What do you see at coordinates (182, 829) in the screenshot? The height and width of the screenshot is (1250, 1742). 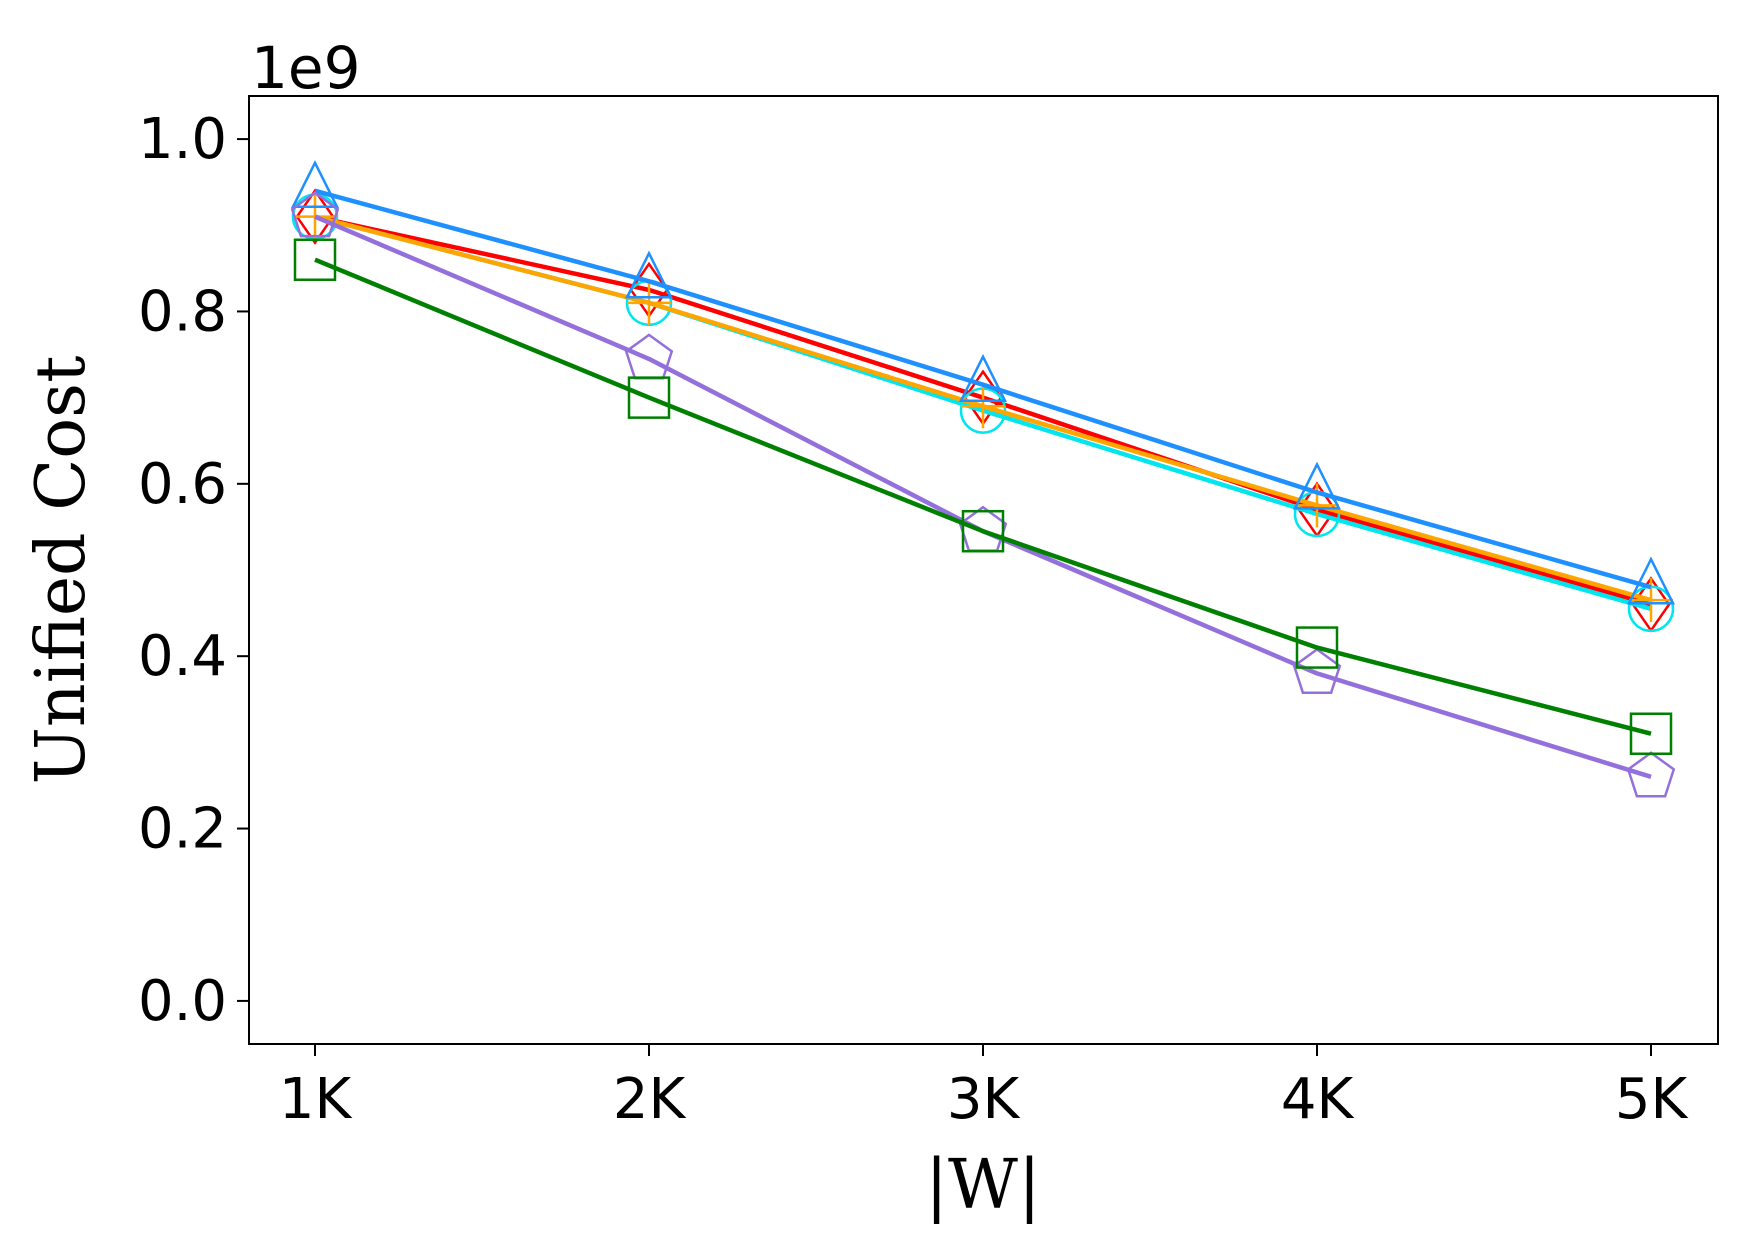 I see `y-tick-label: 0.2` at bounding box center [182, 829].